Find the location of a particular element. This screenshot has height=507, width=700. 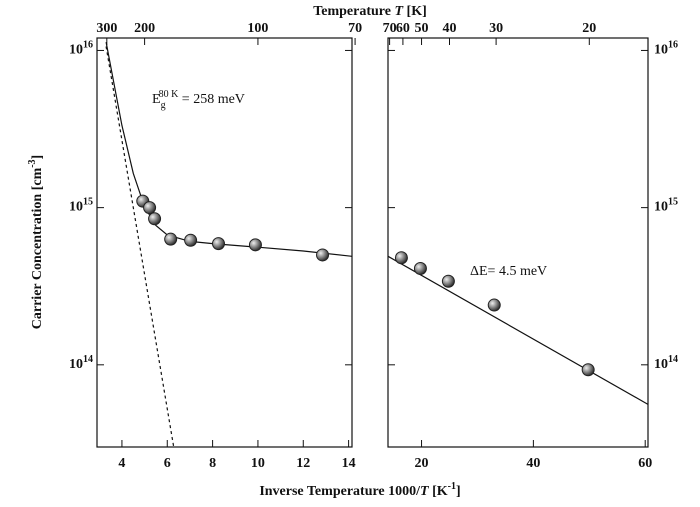

annotation-part: E is located at coordinates (156, 99).